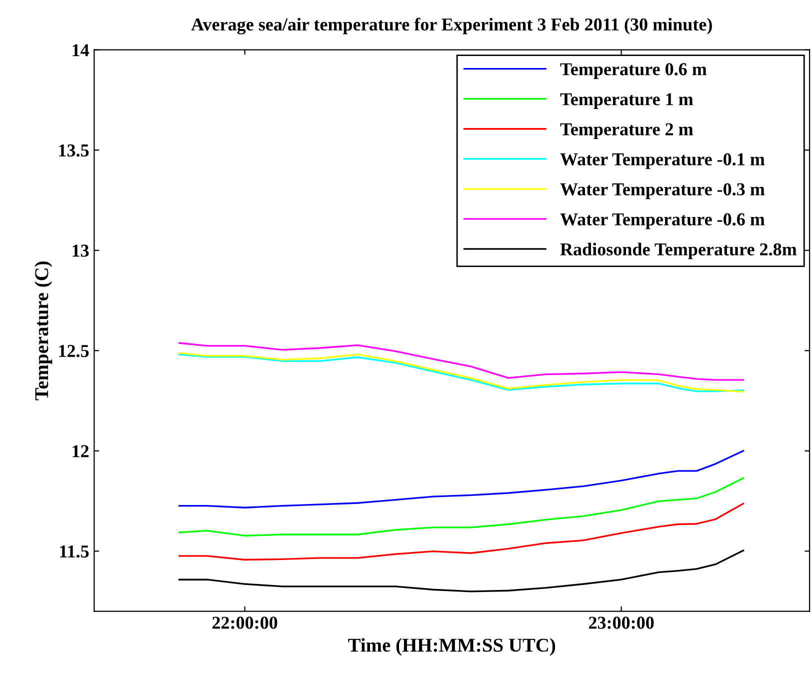  Describe the element at coordinates (633, 71) in the screenshot. I see `legend-label: Temperature 0.6 m` at that location.